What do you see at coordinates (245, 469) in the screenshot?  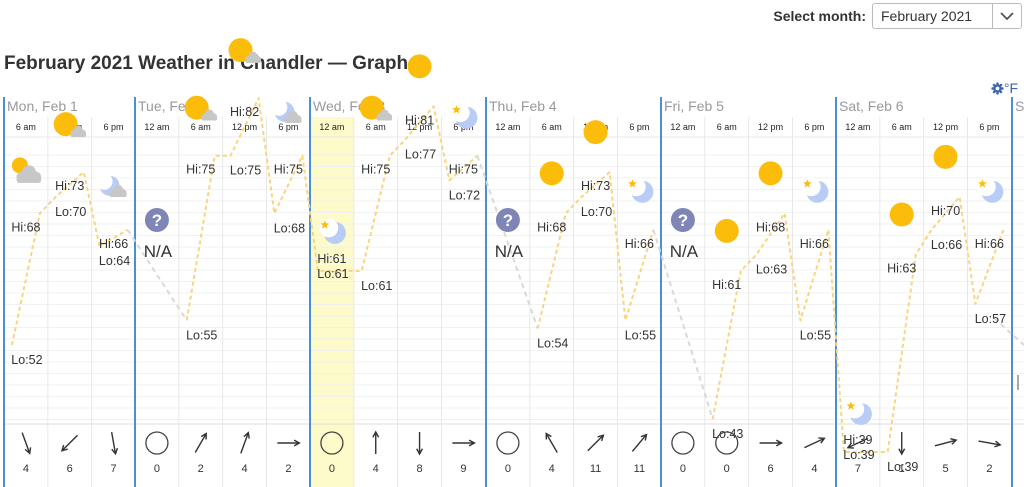 I see `wind-speed-label: 4` at bounding box center [245, 469].